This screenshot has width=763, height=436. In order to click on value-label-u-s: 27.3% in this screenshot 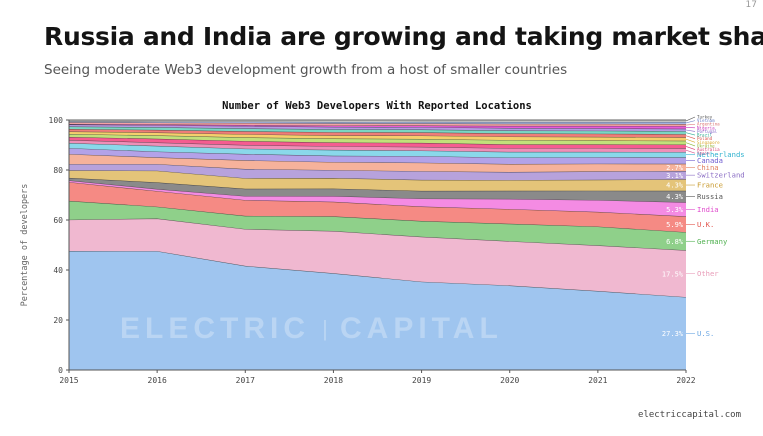, I will do `click(673, 334)`.